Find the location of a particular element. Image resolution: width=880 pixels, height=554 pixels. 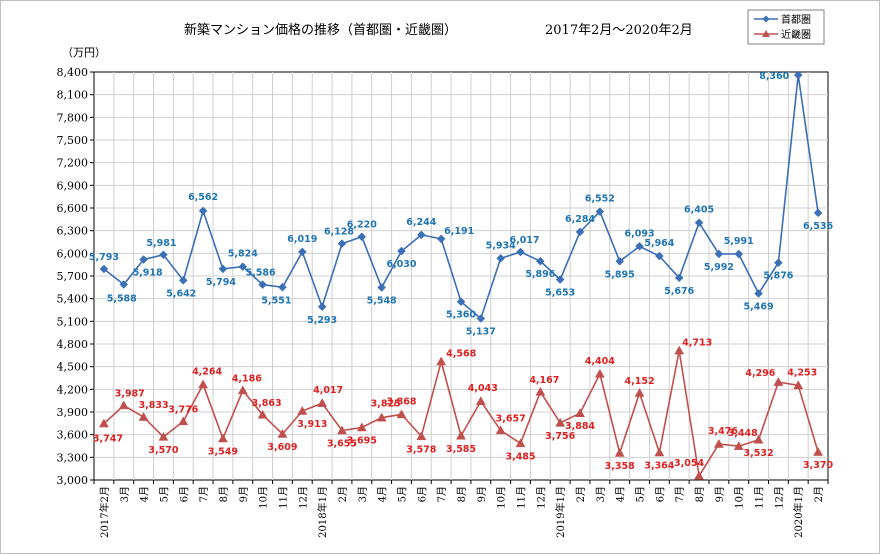

data-label: 5,794 is located at coordinates (221, 282).